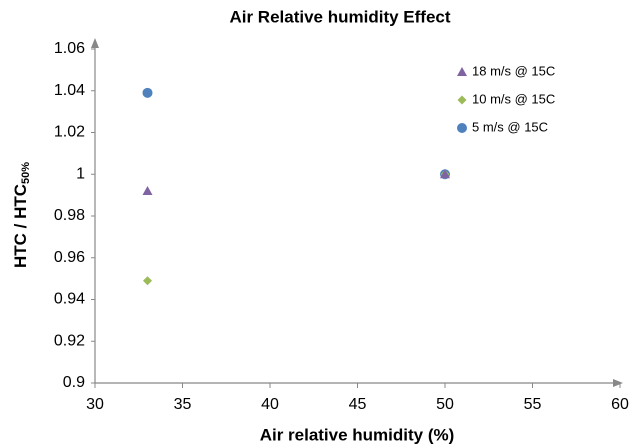 Image resolution: width=632 pixels, height=447 pixels. What do you see at coordinates (69, 48) in the screenshot?
I see `y-tick-label: 1.06` at bounding box center [69, 48].